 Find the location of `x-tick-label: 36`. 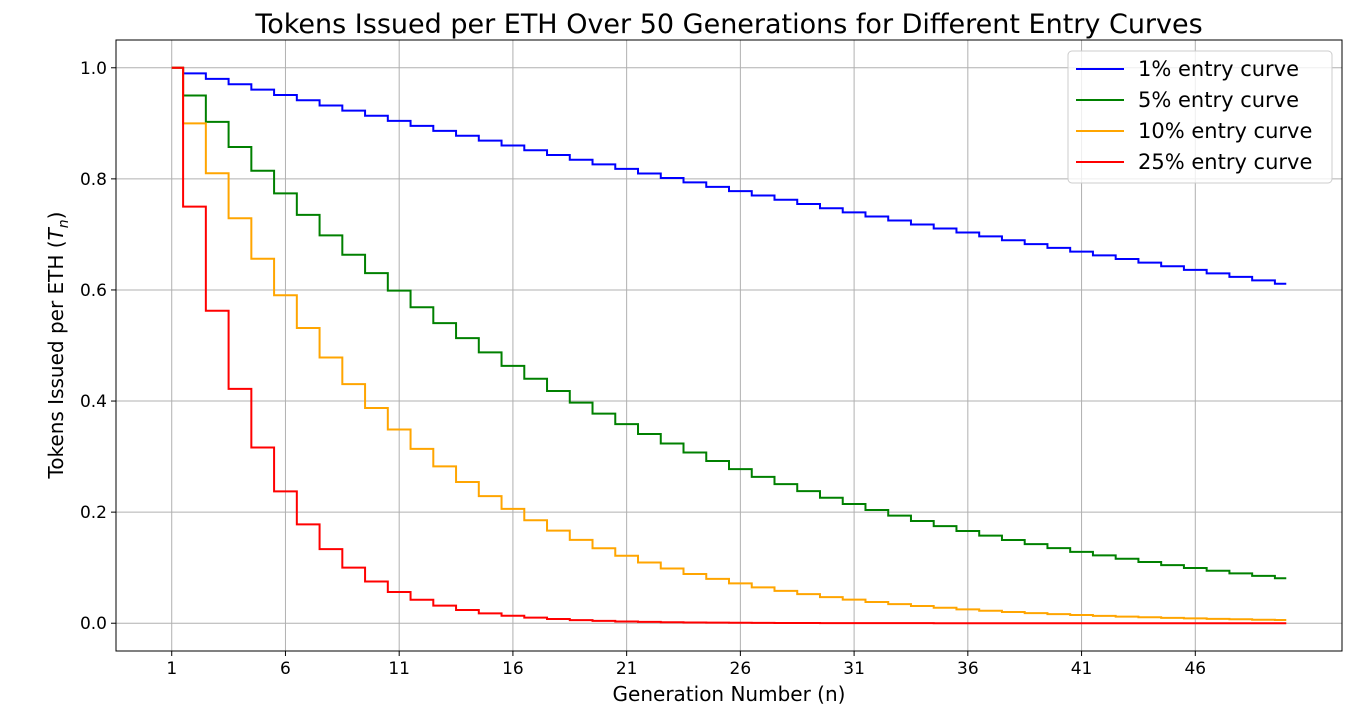

x-tick-label: 36 is located at coordinates (968, 669).